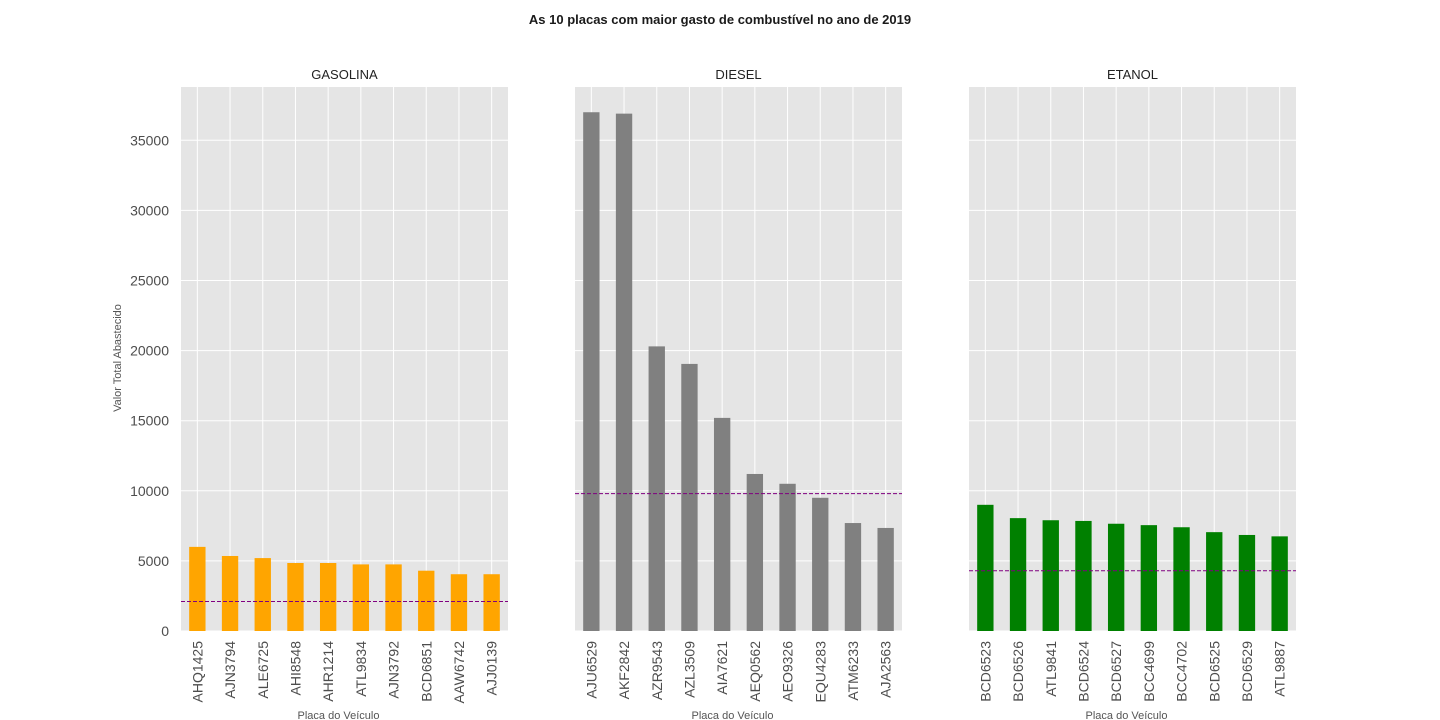  What do you see at coordinates (656, 488) in the screenshot?
I see `bar-azr9543` at bounding box center [656, 488].